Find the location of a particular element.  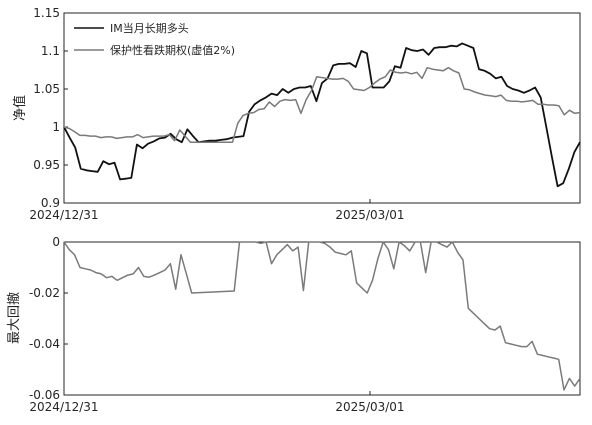

nav-y-tick-label: 1.15 is located at coordinates (46, 13).